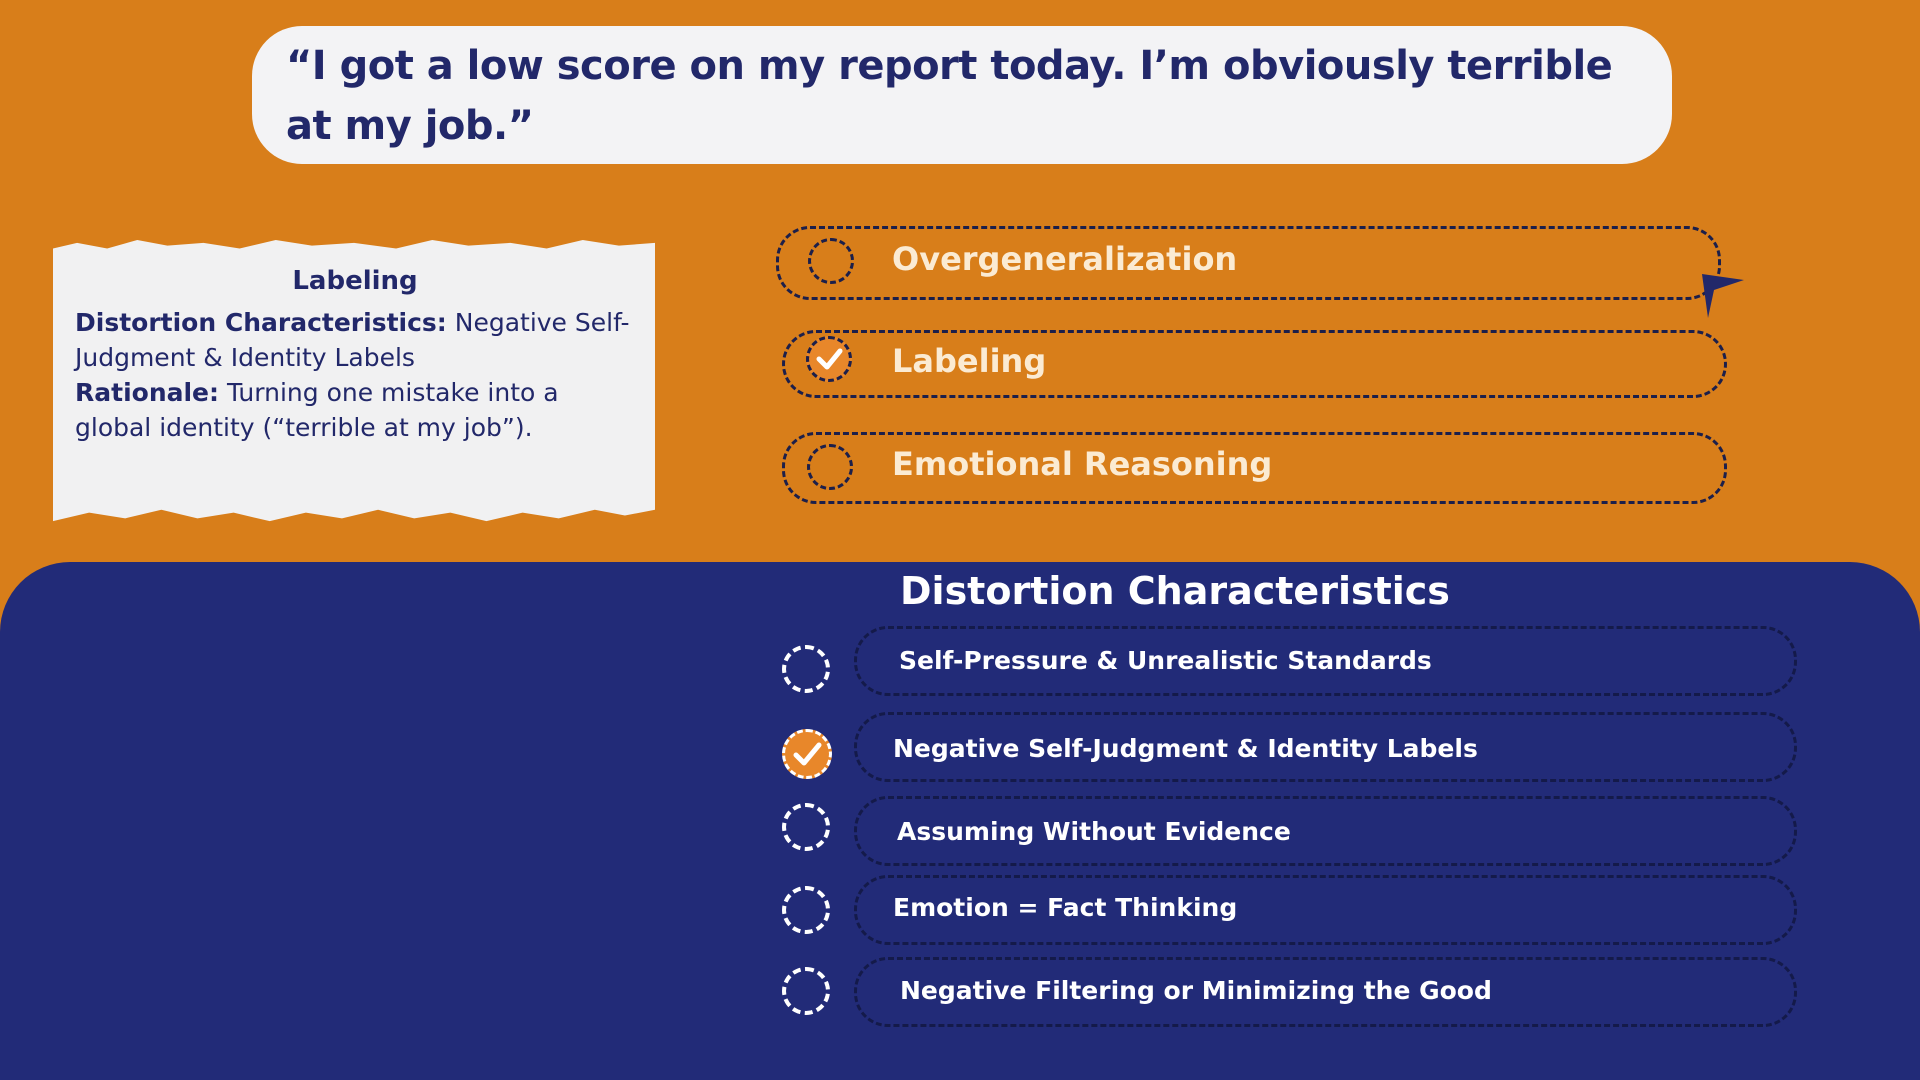 This screenshot has width=1920, height=1080. What do you see at coordinates (355, 281) in the screenshot?
I see `note-title: Labeling` at bounding box center [355, 281].